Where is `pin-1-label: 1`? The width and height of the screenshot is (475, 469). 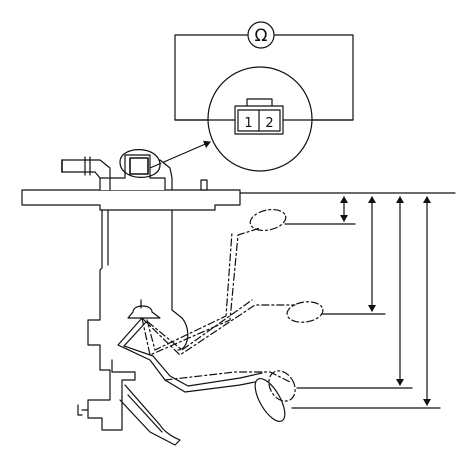
pin-1-label: 1 is located at coordinates (248, 123).